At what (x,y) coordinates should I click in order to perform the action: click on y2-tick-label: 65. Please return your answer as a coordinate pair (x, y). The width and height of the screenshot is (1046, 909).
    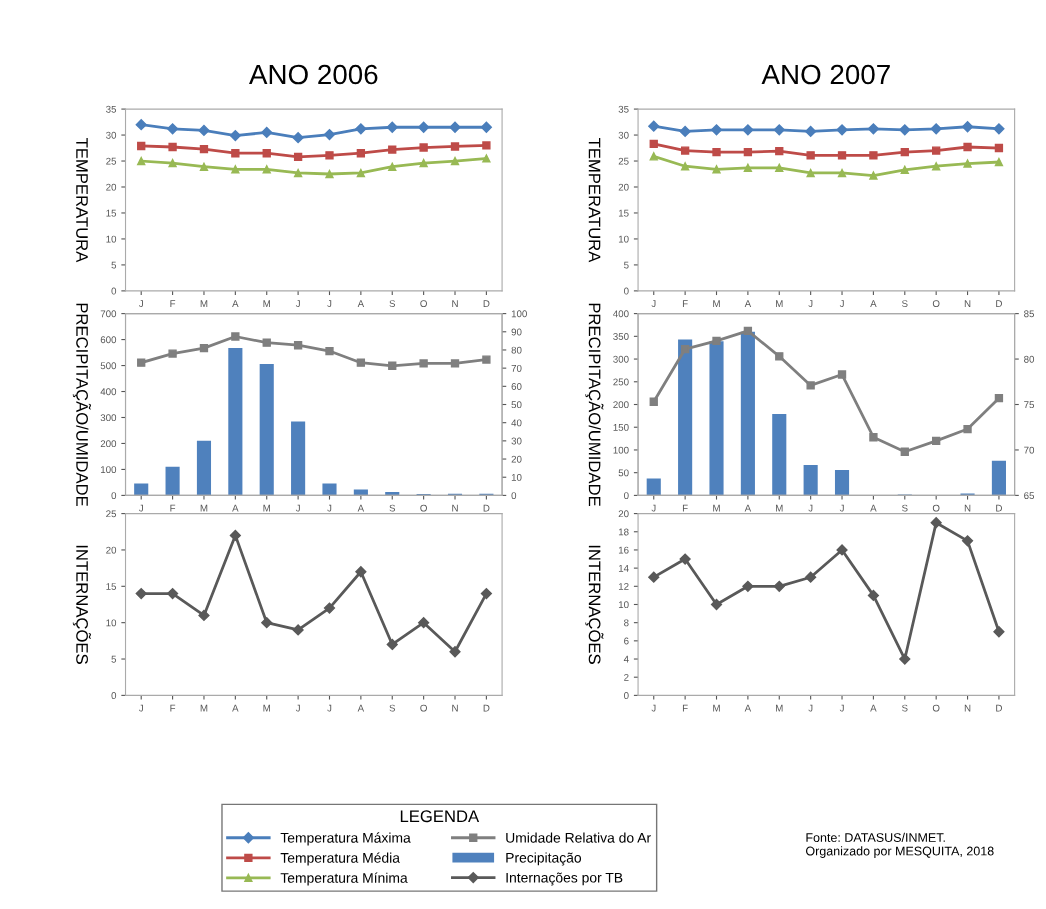
    Looking at the image, I should click on (1029, 496).